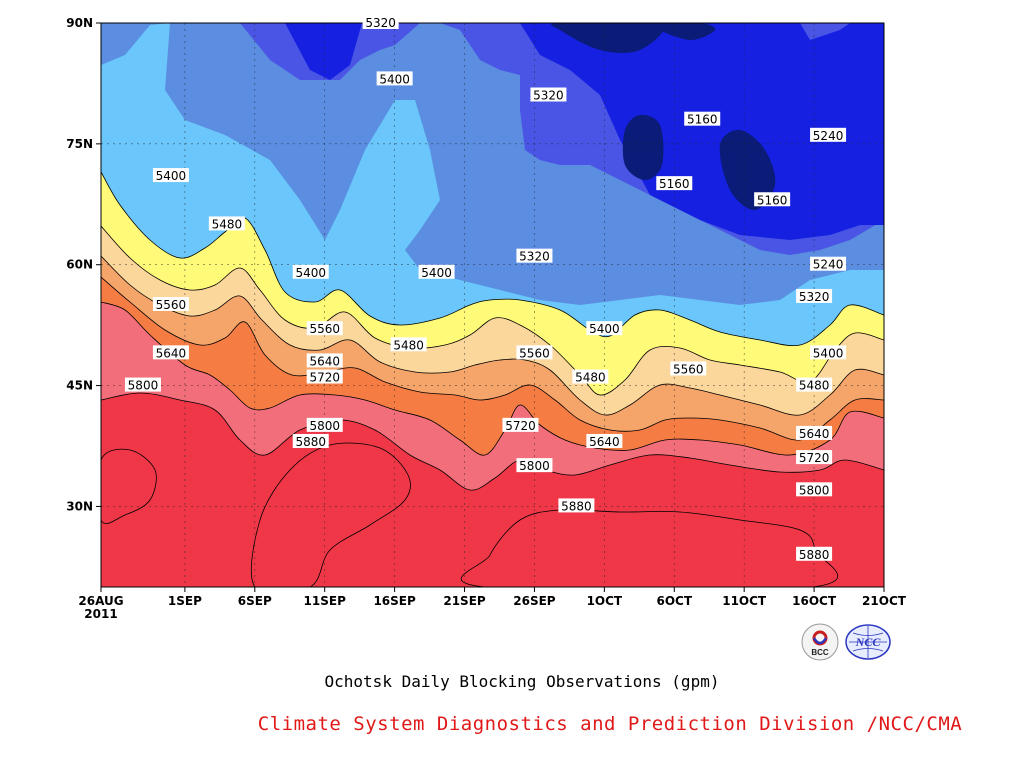 This screenshot has height=768, width=1024. I want to click on svg-text: BCC, so click(820, 652).